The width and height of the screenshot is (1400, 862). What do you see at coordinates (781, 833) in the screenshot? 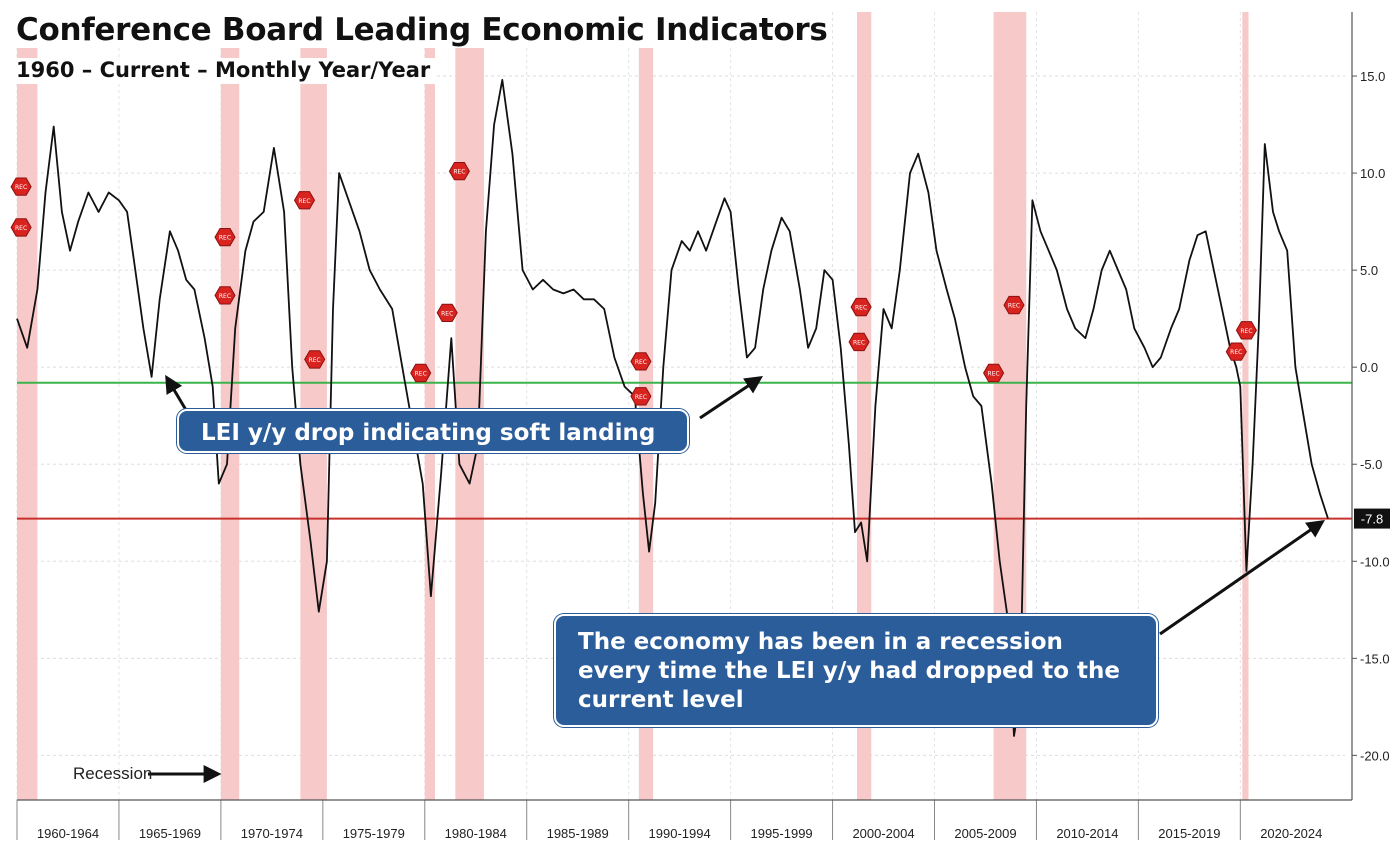
I see `x-tick-label: 1995-1999` at bounding box center [781, 833].